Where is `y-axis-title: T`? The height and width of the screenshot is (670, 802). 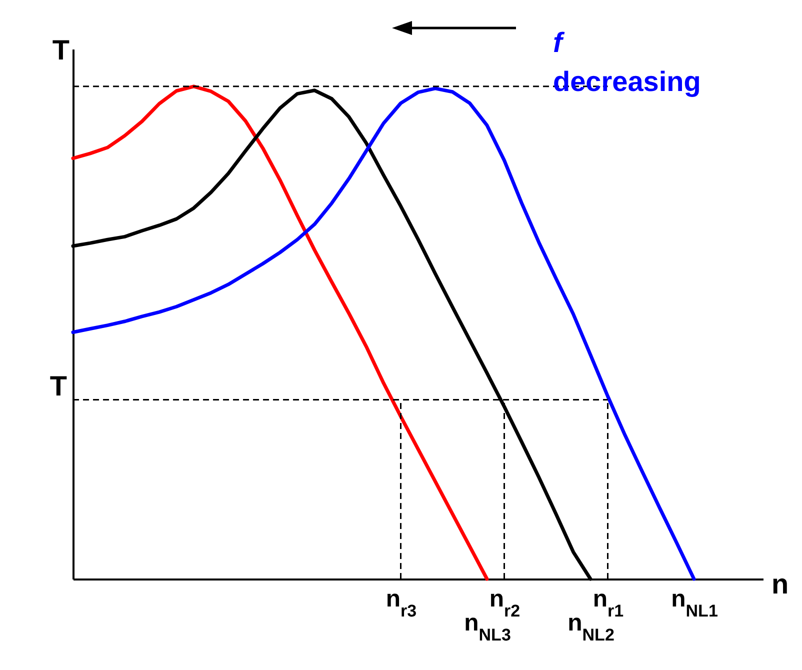 y-axis-title: T is located at coordinates (61, 50).